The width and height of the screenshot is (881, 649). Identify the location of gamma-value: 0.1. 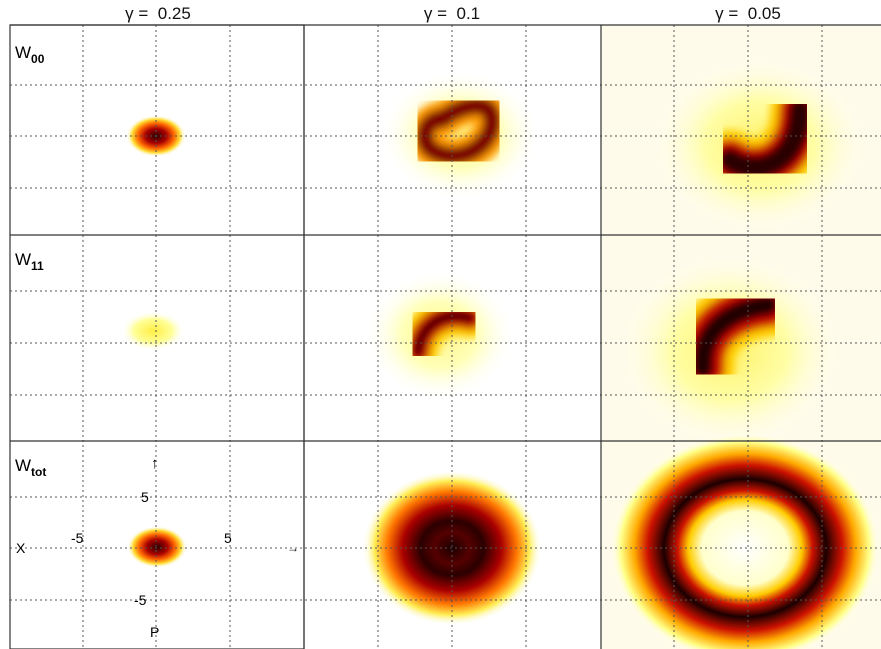
(468, 13).